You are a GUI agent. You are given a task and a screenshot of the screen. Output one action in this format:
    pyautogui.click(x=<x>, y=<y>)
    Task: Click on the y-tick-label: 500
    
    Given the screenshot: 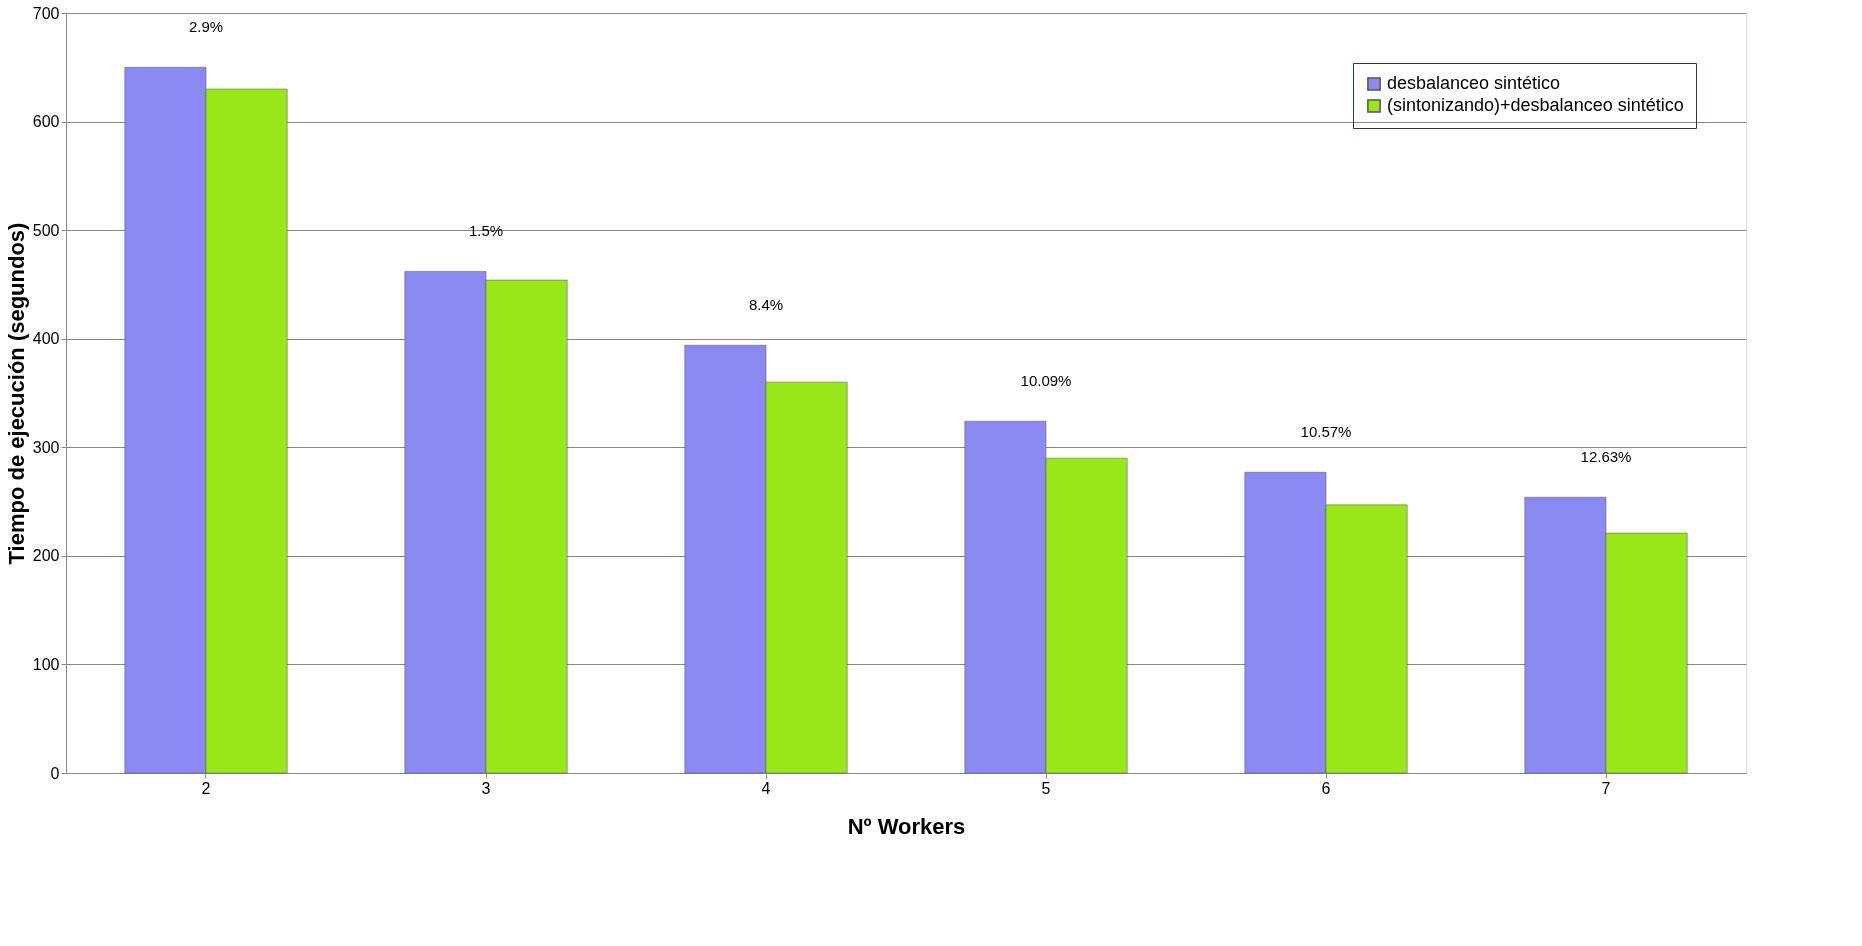 What is the action you would take?
    pyautogui.click(x=46, y=230)
    